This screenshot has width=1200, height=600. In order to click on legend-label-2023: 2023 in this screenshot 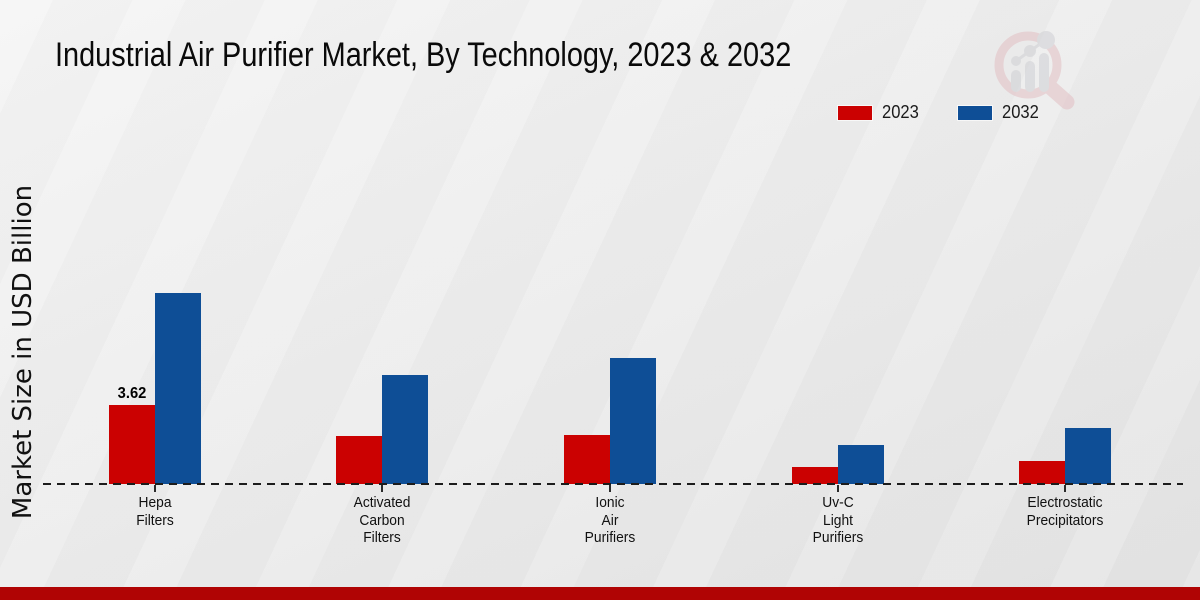, I will do `click(900, 112)`.